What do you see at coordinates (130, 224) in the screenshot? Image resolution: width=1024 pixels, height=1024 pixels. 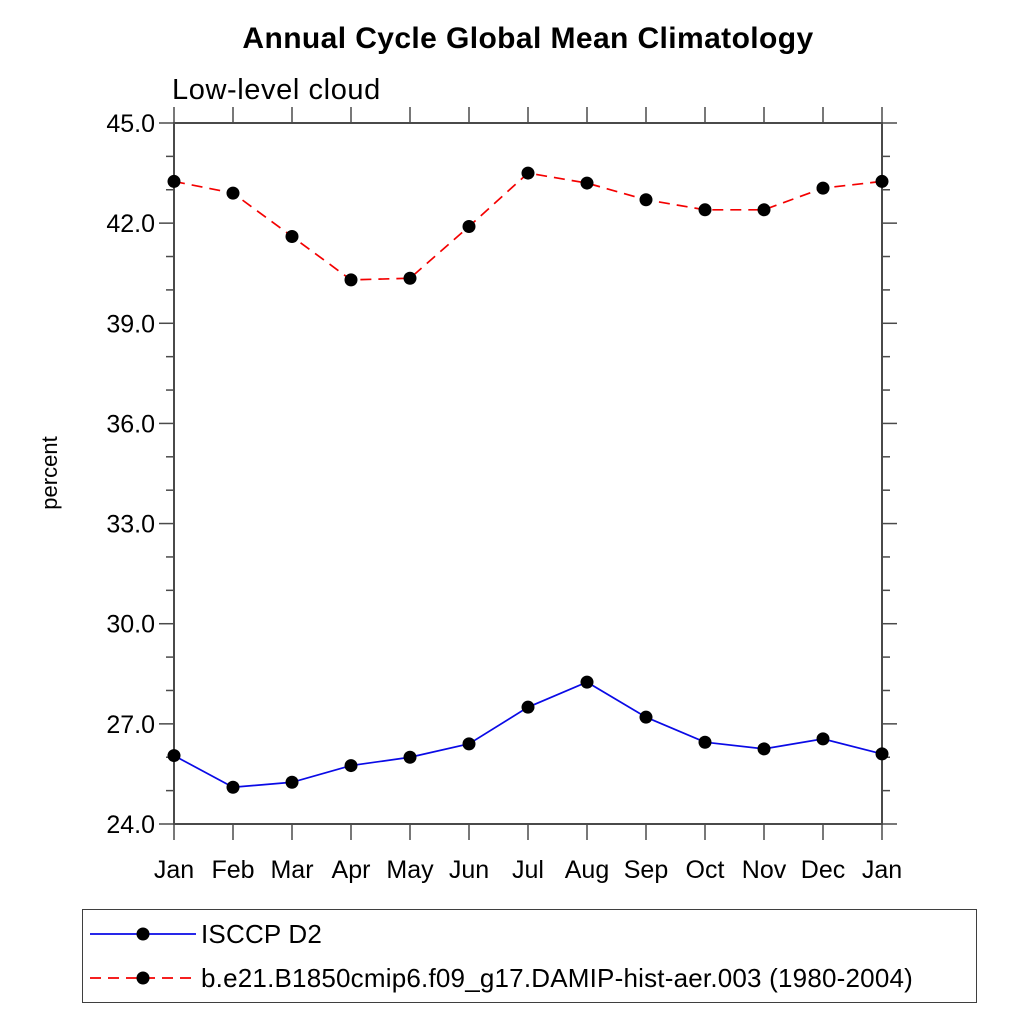 I see `y-tick-label: 42.0` at bounding box center [130, 224].